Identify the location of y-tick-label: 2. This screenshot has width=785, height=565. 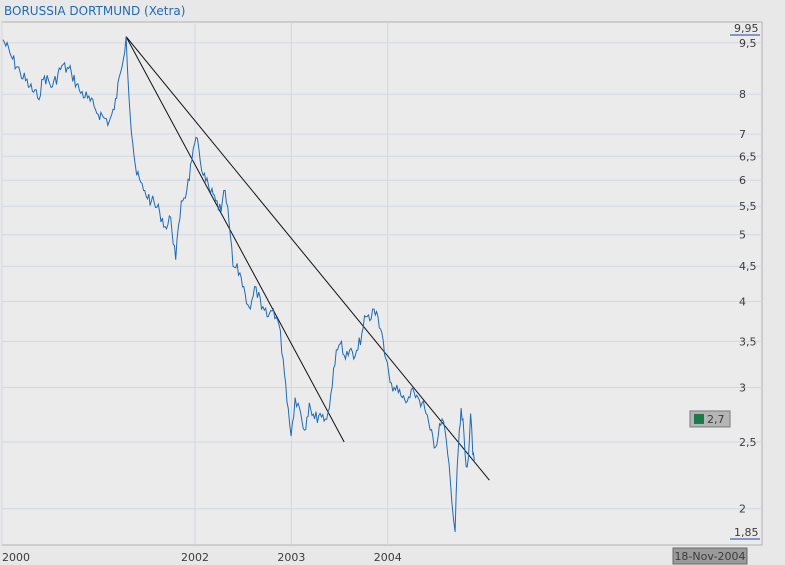
(742, 509).